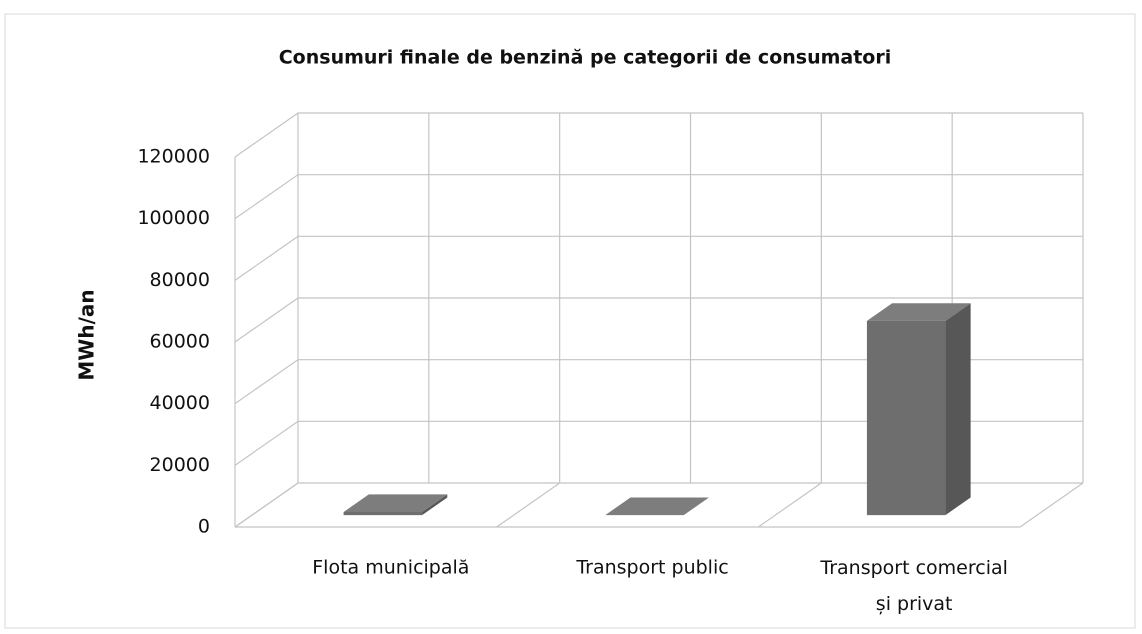 The image size is (1142, 634). What do you see at coordinates (173, 157) in the screenshot?
I see `y-tick-label: 120000` at bounding box center [173, 157].